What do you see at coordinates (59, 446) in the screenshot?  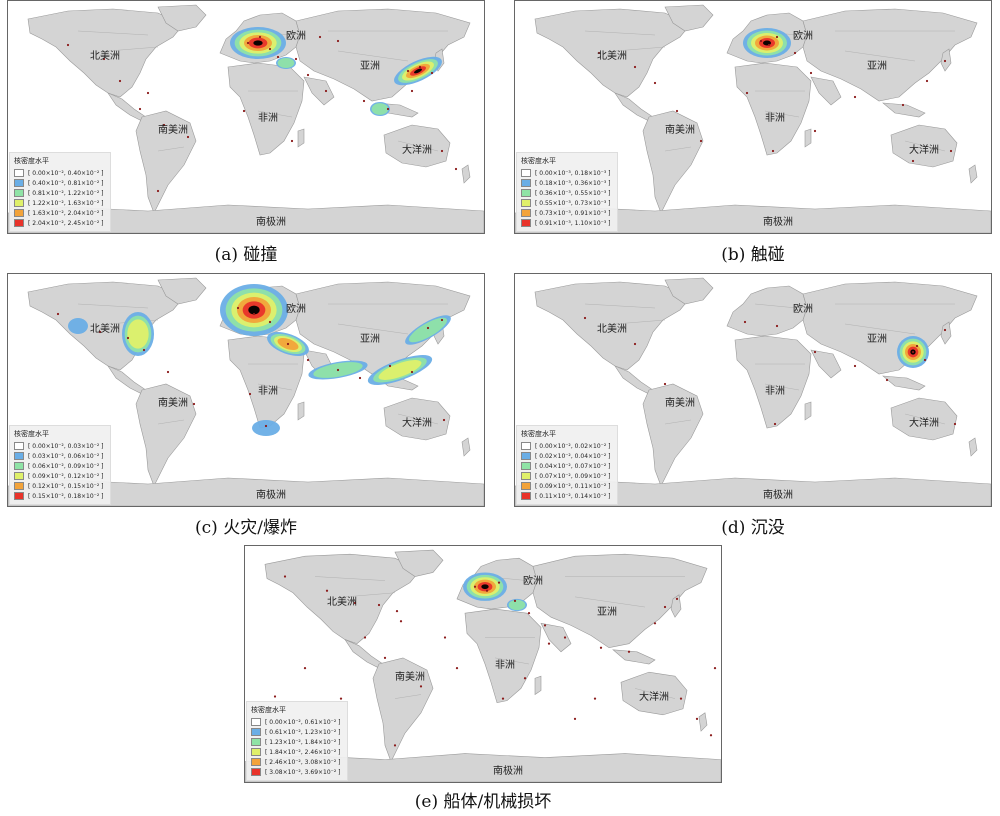 I see `legend-item: [ 0.00×10⁻², 0.03×10⁻² ]` at bounding box center [59, 446].